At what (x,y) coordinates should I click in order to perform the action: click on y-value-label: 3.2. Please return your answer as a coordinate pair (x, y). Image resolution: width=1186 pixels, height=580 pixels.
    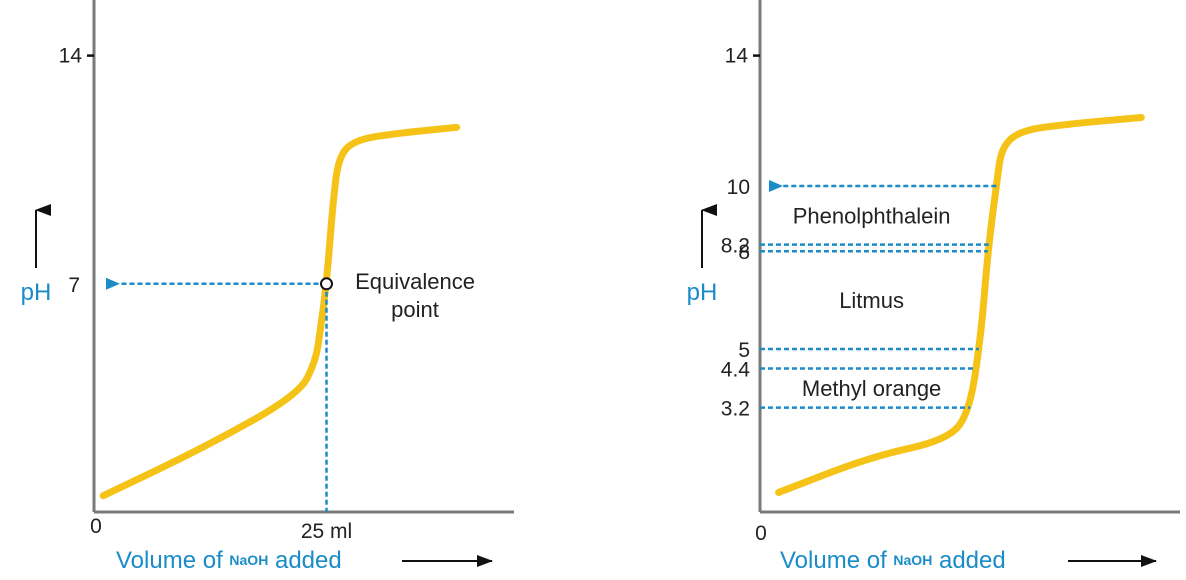
    Looking at the image, I should click on (735, 409).